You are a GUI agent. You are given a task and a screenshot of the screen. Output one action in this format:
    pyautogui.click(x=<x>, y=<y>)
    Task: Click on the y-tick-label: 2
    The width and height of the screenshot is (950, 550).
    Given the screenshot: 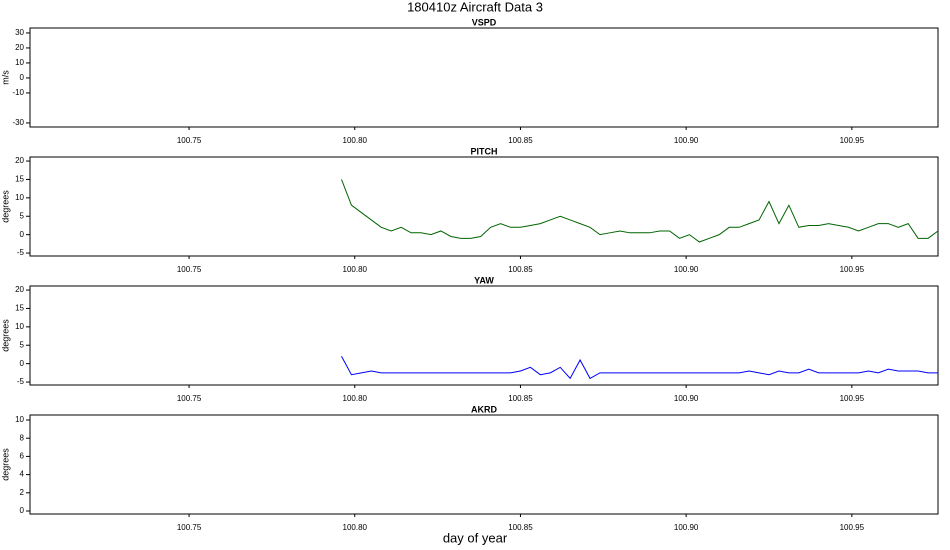 What is the action you would take?
    pyautogui.click(x=22, y=492)
    